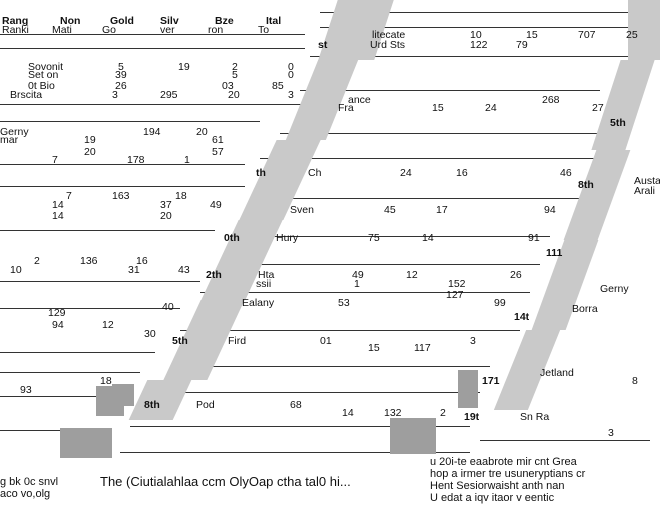  What do you see at coordinates (374, 238) in the screenshot?
I see `table-cell: 75` at bounding box center [374, 238].